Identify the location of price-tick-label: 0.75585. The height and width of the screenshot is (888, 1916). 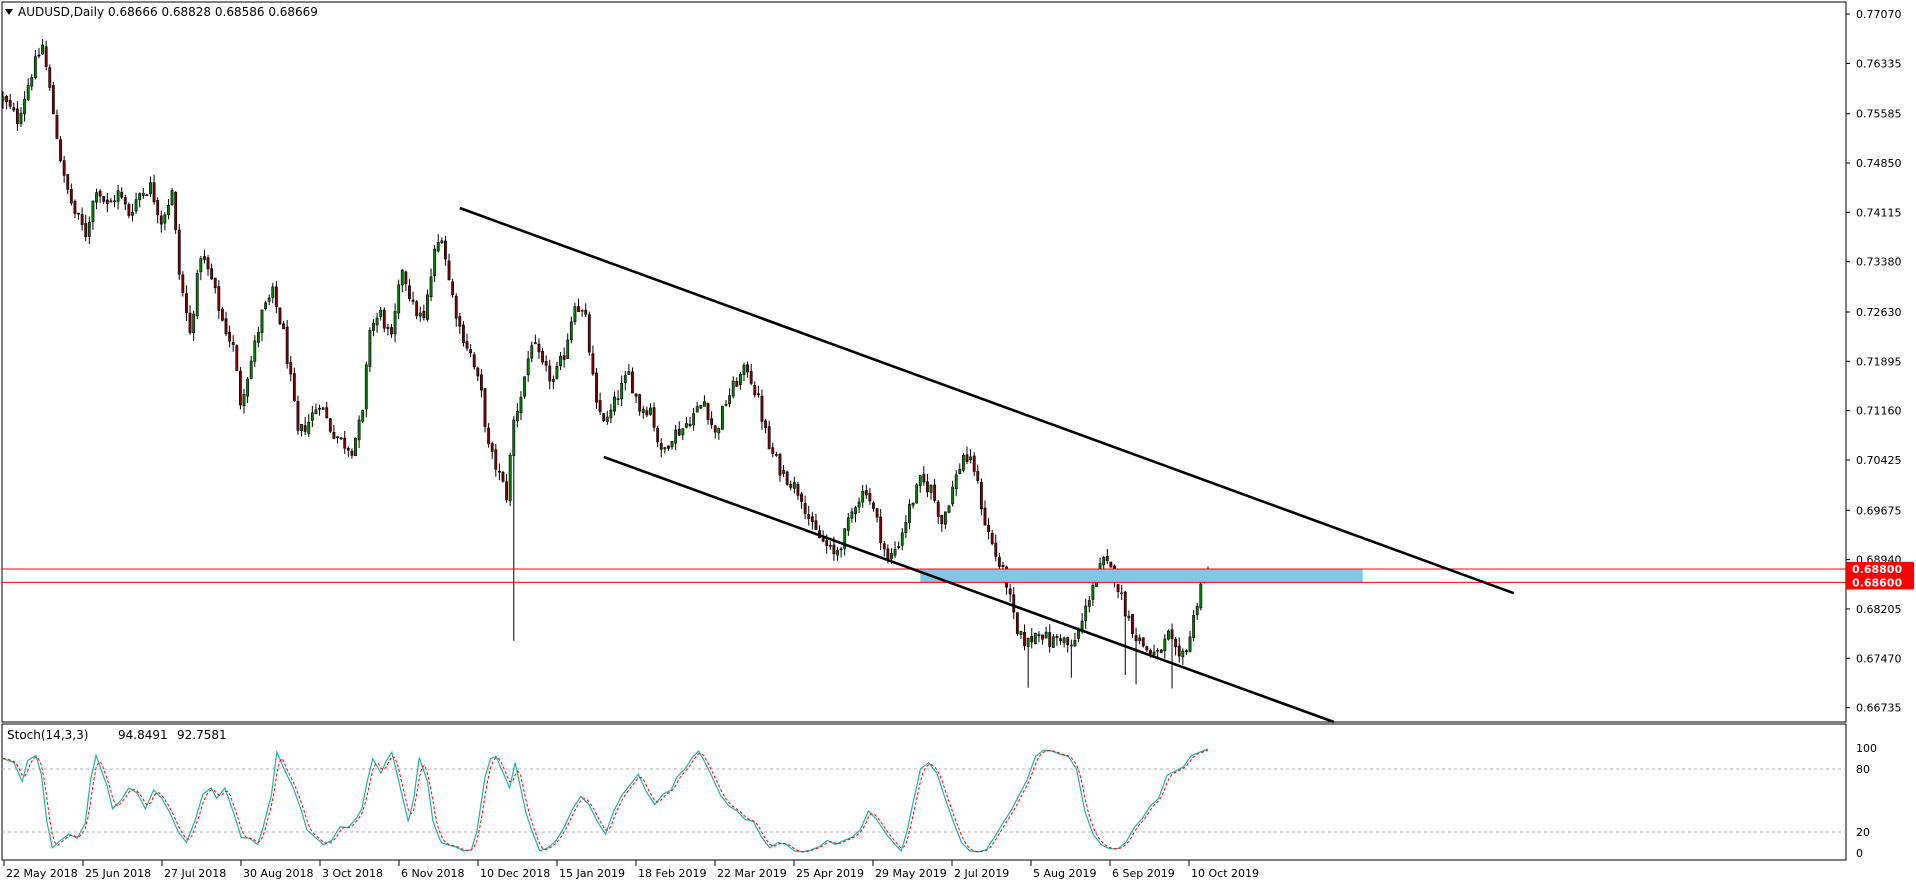
(1879, 114).